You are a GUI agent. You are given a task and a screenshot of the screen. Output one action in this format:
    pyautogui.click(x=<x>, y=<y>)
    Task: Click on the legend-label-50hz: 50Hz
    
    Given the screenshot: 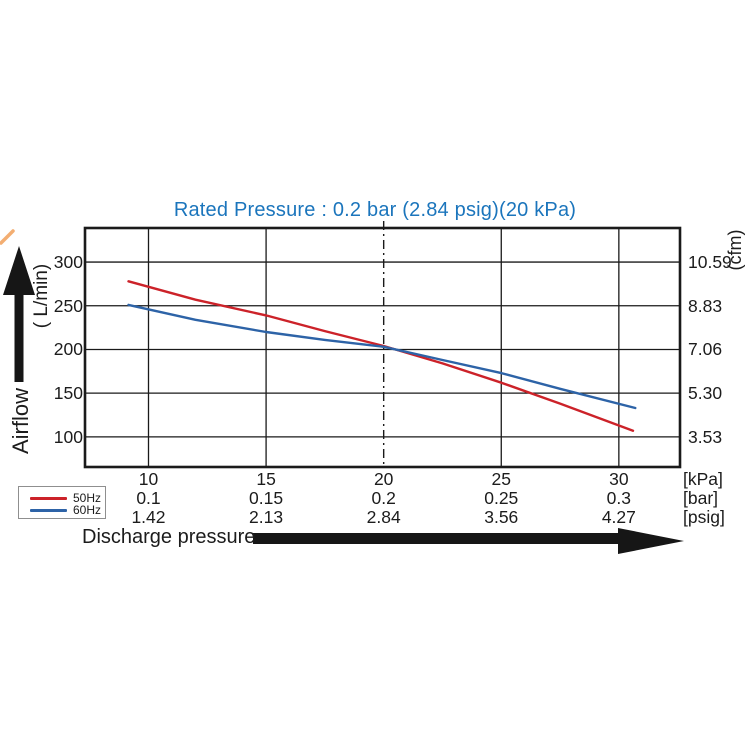 What is the action you would take?
    pyautogui.click(x=87, y=498)
    